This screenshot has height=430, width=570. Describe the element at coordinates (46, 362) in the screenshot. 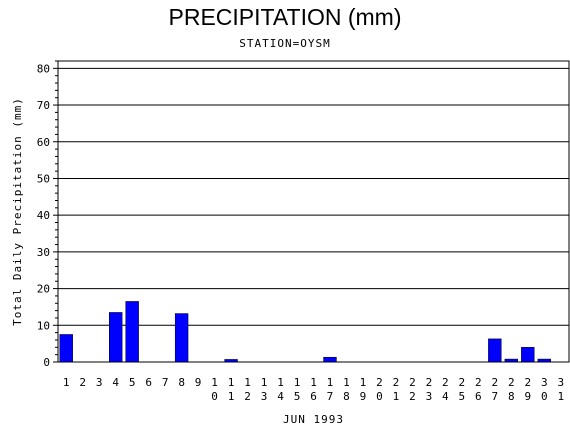

I see `y-tick-label: 0` at that location.